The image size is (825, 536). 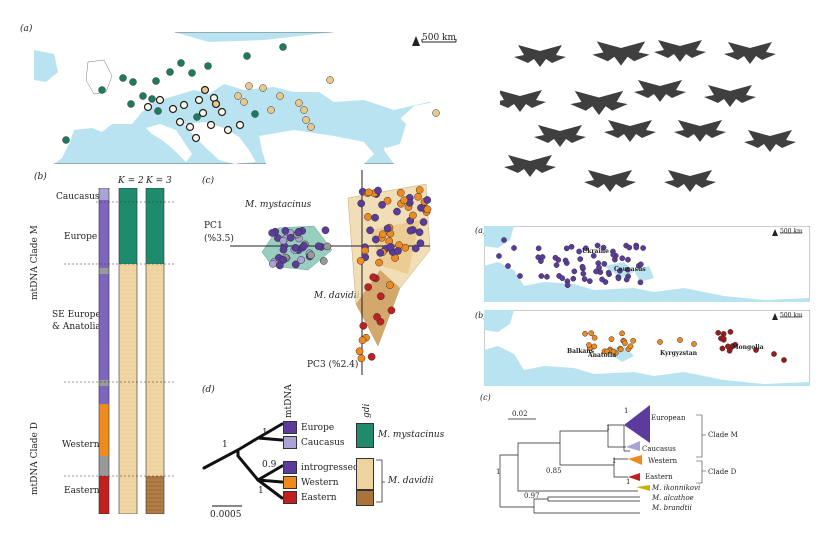 What do you see at coordinates (581, 351) in the screenshot?
I see `right-b-balkans: Balkans` at bounding box center [581, 351].